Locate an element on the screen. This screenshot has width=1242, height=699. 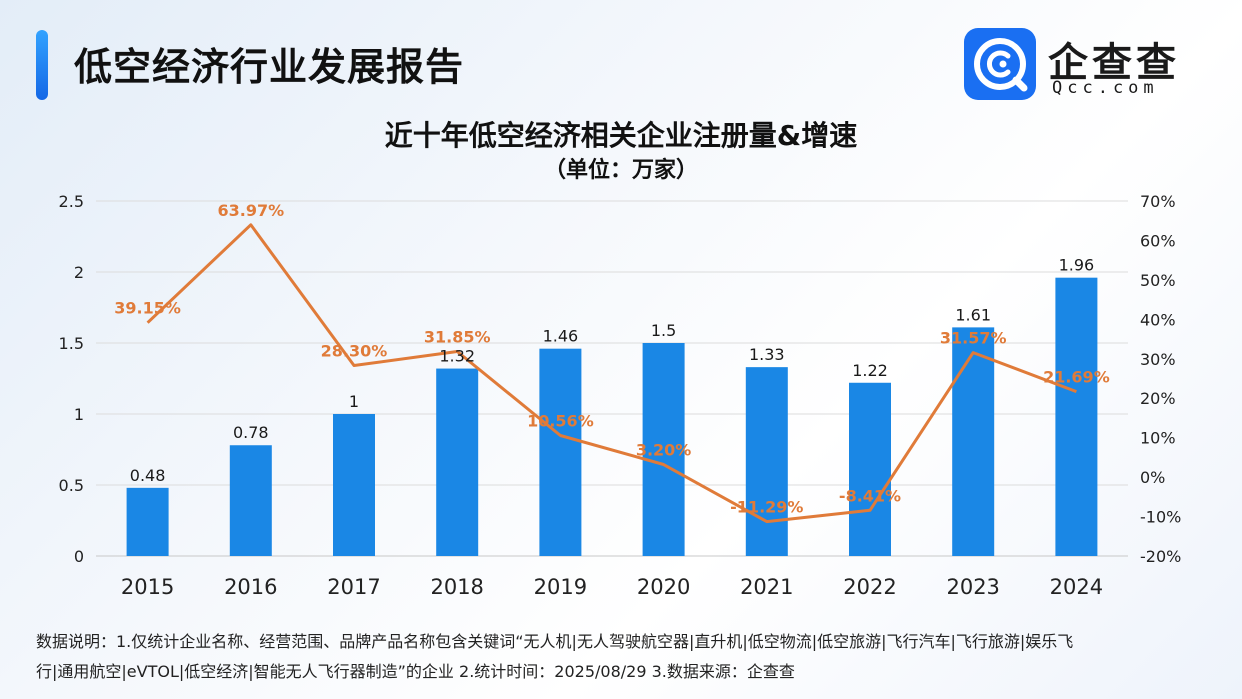
y-right-tick-label: 10% is located at coordinates (1158, 438).